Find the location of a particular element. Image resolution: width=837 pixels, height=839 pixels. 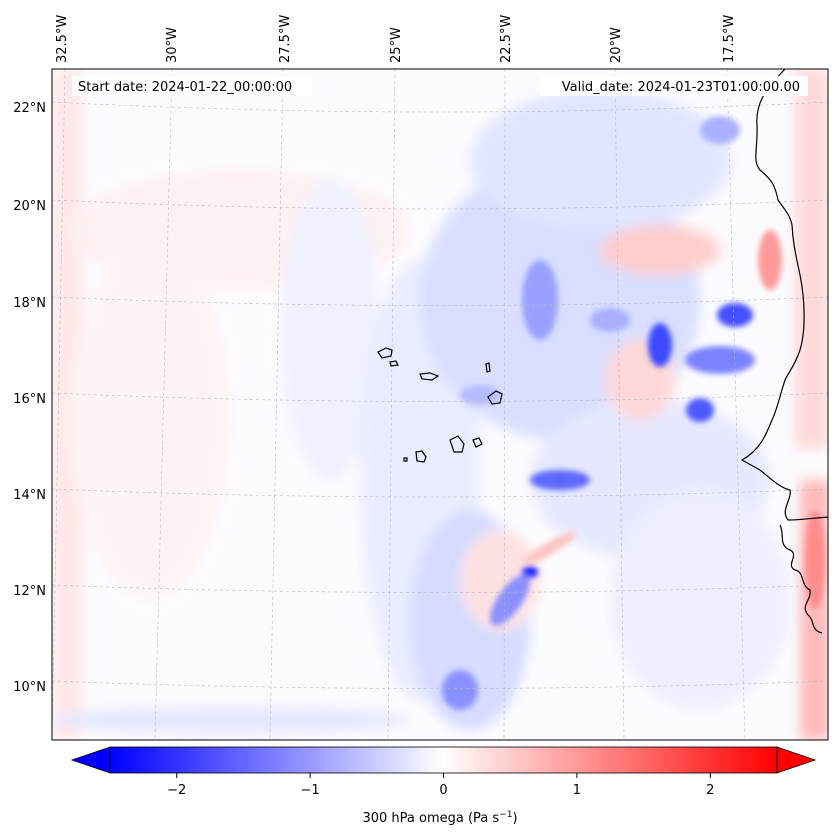

colorbar-label: 300 hPa omega (Pa s−1) is located at coordinates (439, 818).